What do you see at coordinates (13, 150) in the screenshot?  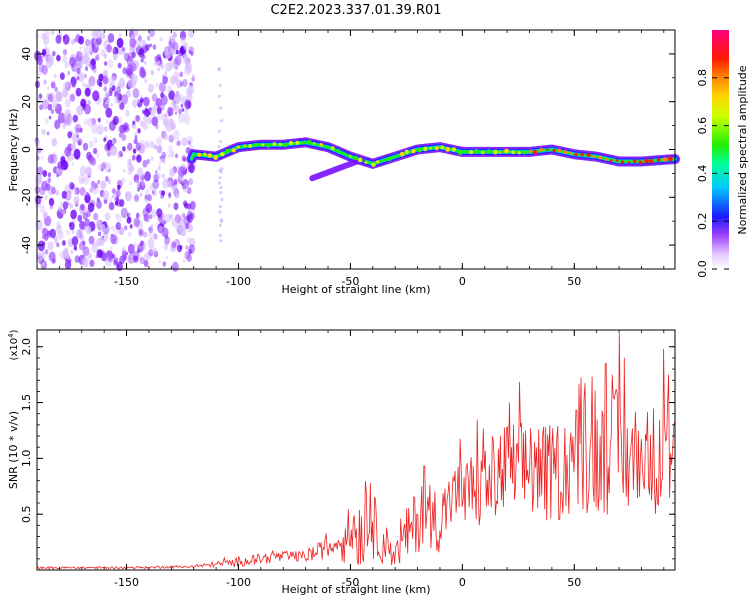 I see `spectrogram-y-label: Frequency (Hz)` at bounding box center [13, 150].